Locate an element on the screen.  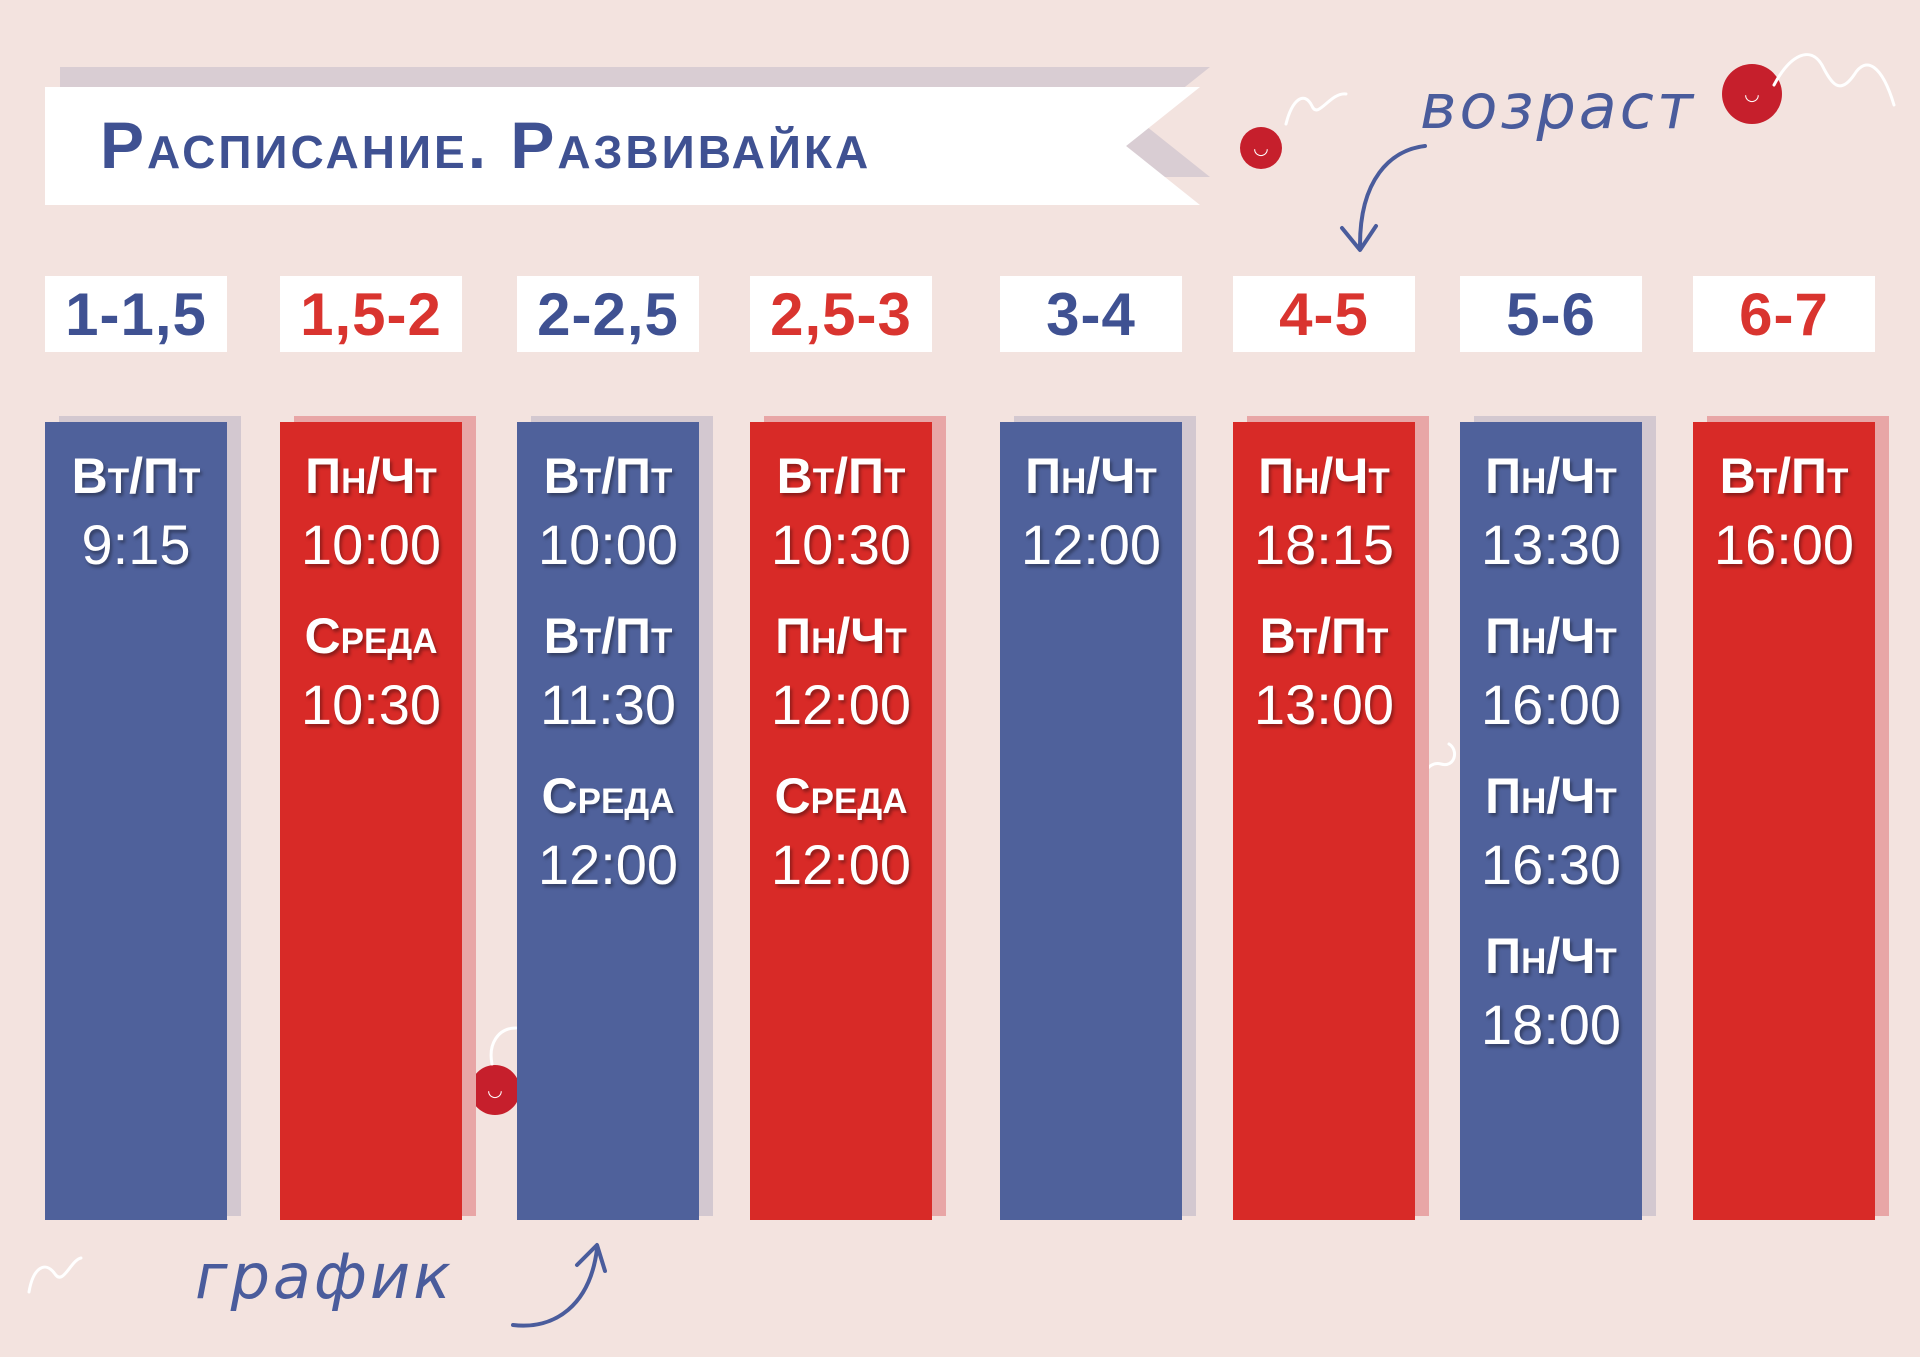
age-label: 1,5-2 is located at coordinates (371, 314).